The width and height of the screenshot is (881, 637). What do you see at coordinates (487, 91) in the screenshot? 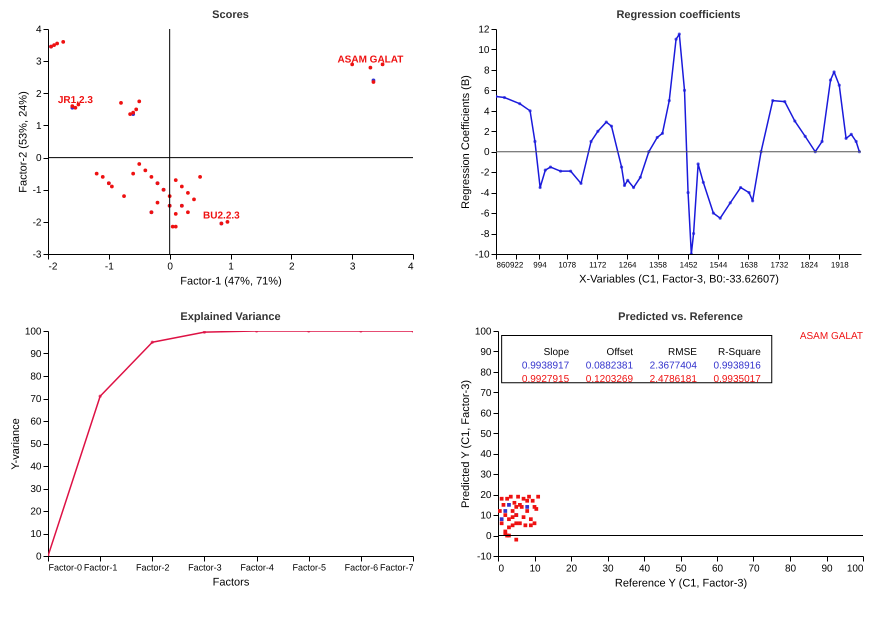
I see `y-tick-label: 6` at bounding box center [487, 91].